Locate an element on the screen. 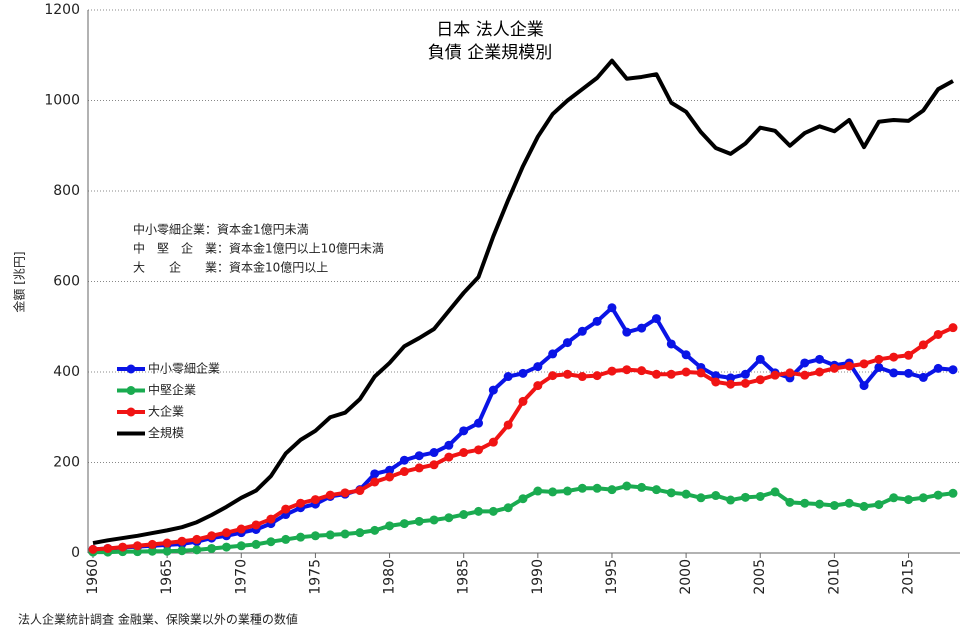 Image resolution: width=978 pixels, height=639 pixels. y-tick-label: 600 is located at coordinates (66, 282).